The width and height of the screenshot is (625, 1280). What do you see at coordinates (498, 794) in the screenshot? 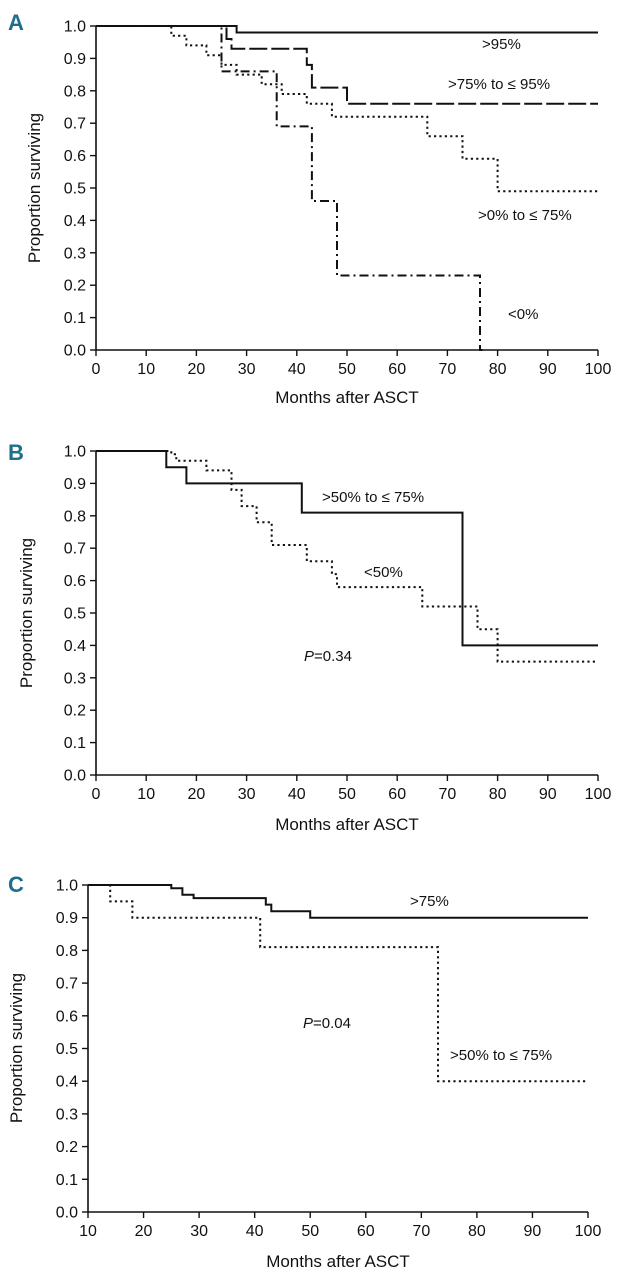
I see `panel-b-x-tick-label: 80` at bounding box center [498, 794].